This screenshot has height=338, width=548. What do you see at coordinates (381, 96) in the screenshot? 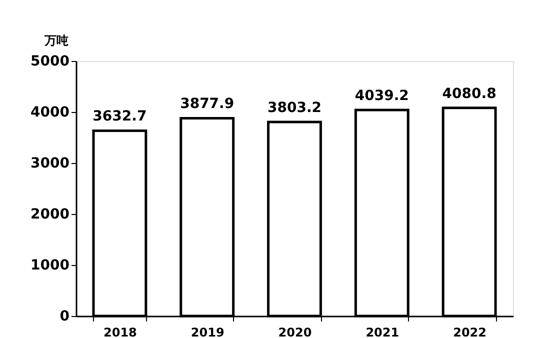
I see `data-label: 4039.2` at bounding box center [381, 96].